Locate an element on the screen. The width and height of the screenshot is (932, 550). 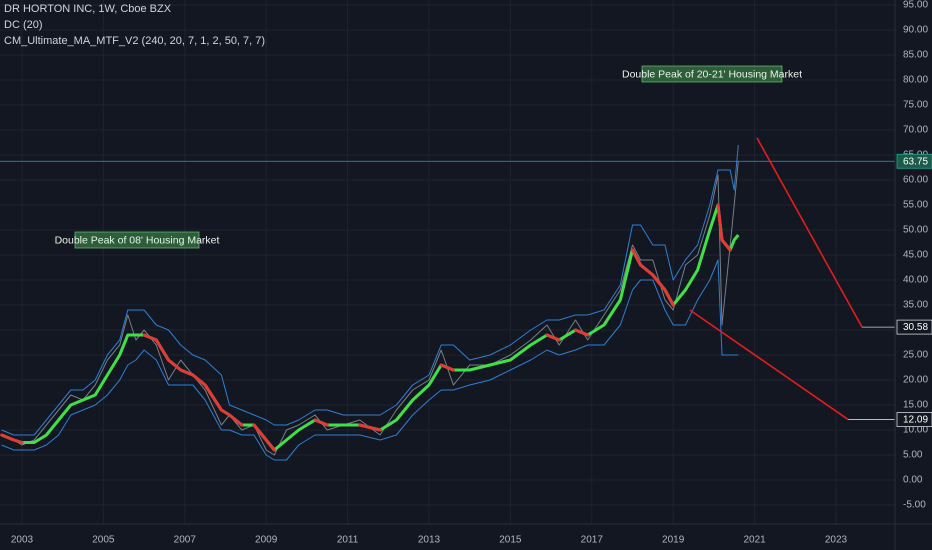
chart-title: DR HORTON INC, 1W, Cboe BZX is located at coordinates (88, 9).